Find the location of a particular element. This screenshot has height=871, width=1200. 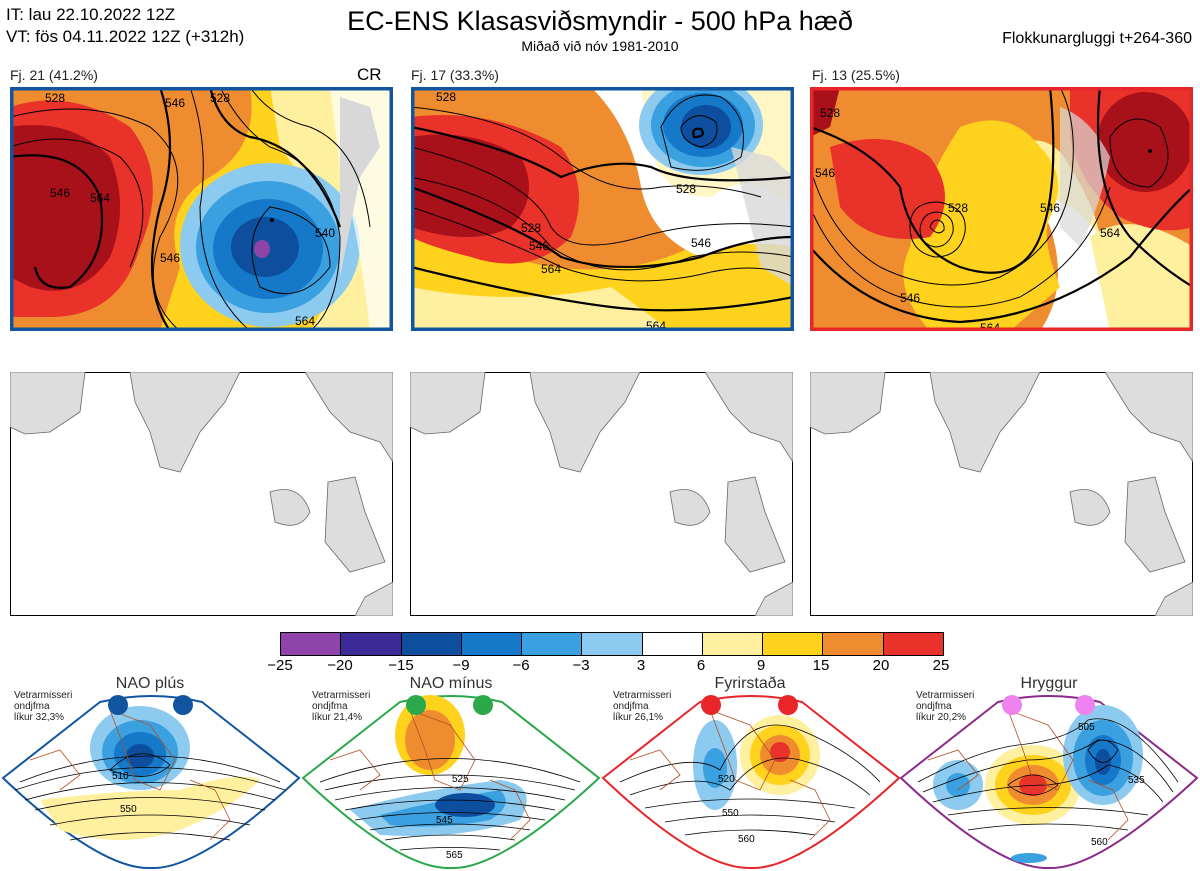

regime-1-note: Vetrarmisseri ondjfma líkur 32,3% is located at coordinates (43, 706).